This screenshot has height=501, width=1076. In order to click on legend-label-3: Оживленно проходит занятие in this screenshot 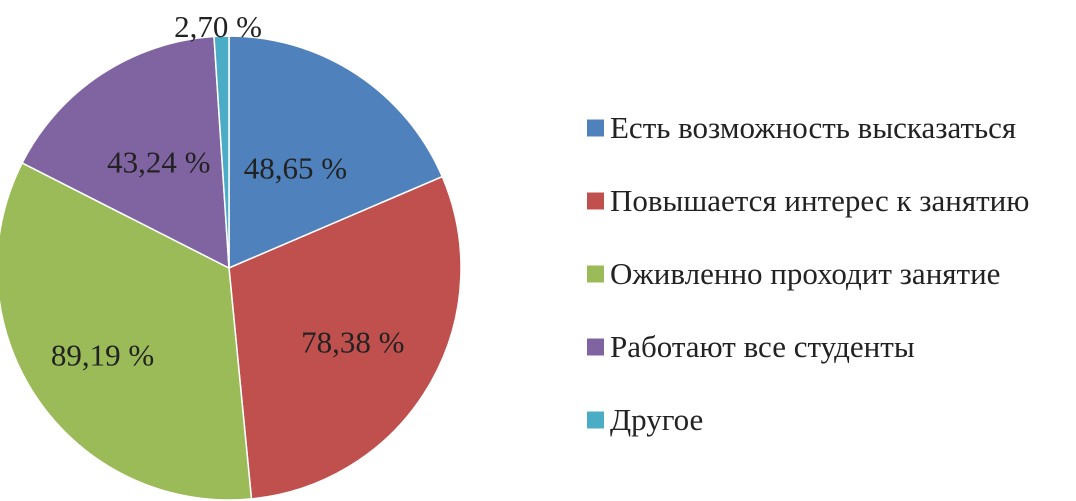, I will do `click(805, 273)`.